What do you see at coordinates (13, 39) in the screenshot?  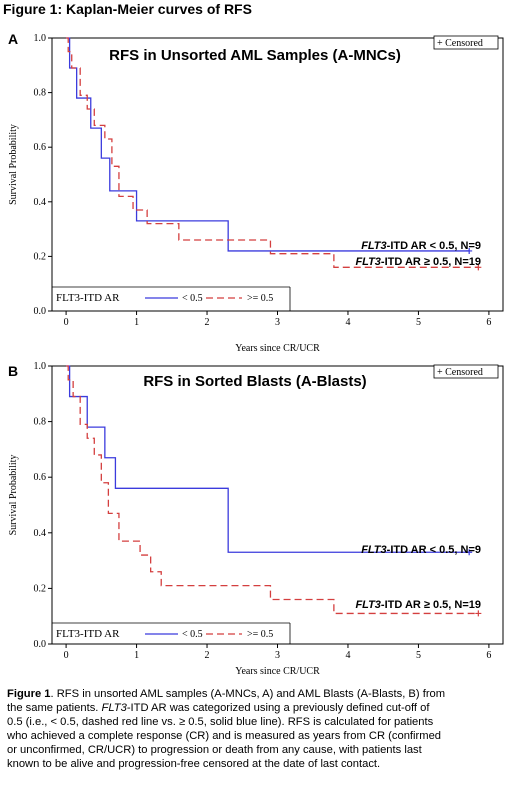 I see `panel-letter-a: A` at bounding box center [13, 39].